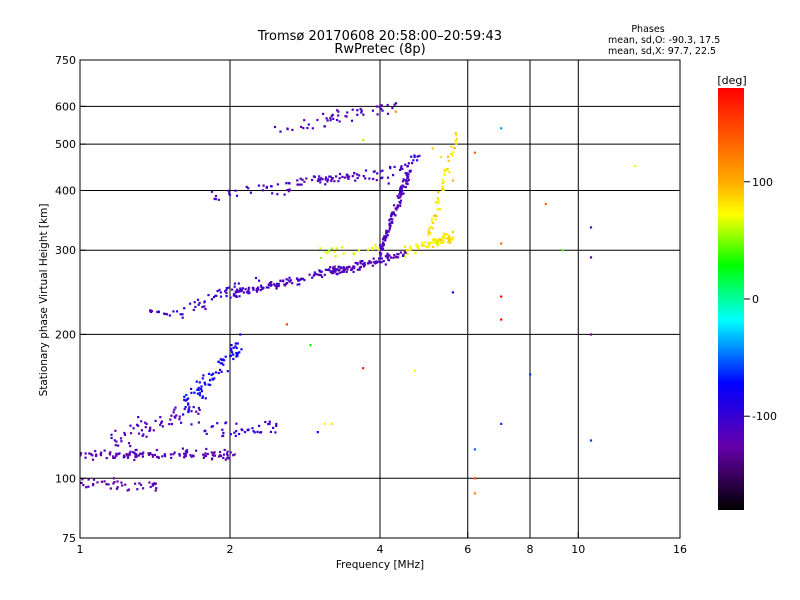  What do you see at coordinates (379, 36) in the screenshot?
I see `chart-title: Tromsø 20170608 20:58:00–20:59:43` at bounding box center [379, 36].